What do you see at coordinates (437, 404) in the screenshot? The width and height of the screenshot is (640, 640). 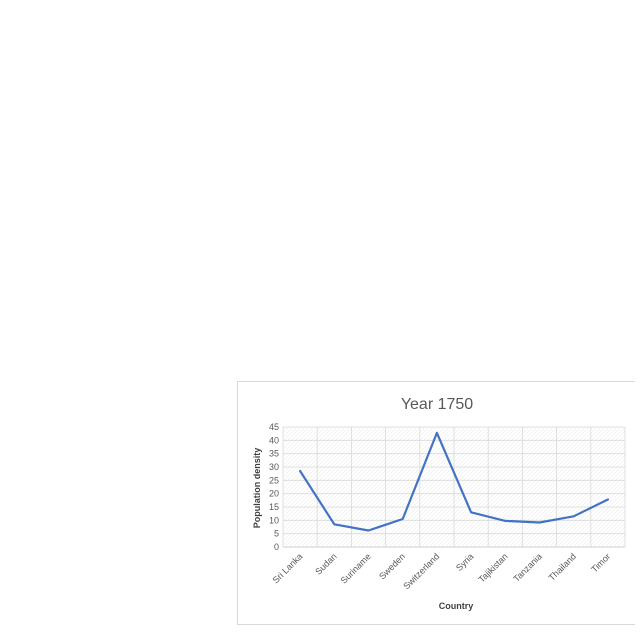 I see `chart-title: Year 1750` at bounding box center [437, 404].